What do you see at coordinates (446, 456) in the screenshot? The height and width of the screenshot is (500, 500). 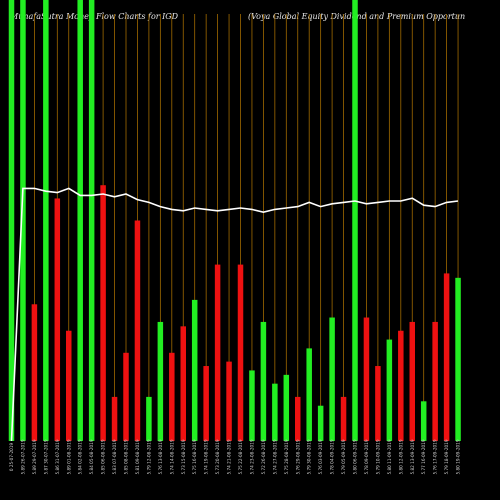 I see `x-tick-label: 5.79 18-09-2019` at bounding box center [446, 456].